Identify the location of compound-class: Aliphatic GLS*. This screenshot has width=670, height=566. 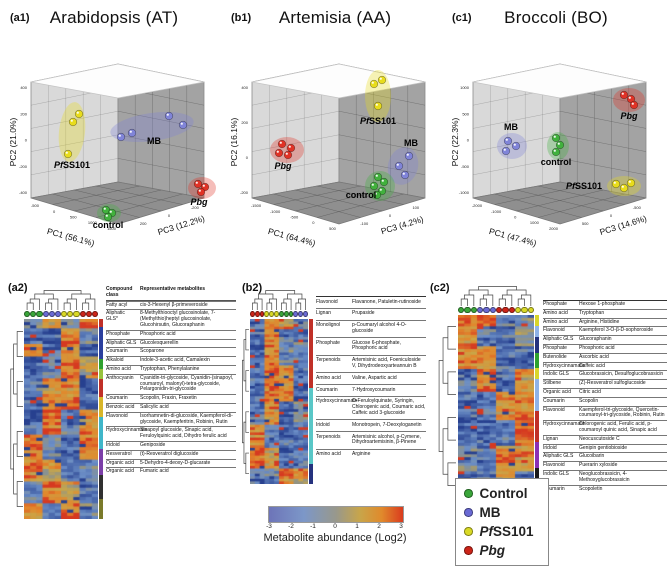
(115, 316).